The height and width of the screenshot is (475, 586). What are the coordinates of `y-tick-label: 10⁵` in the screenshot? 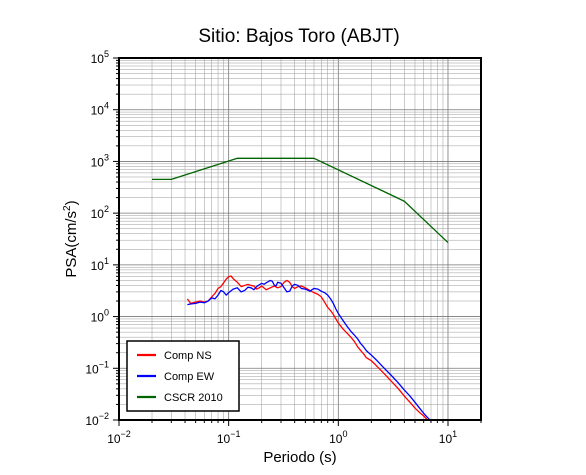 It's located at (100, 57).